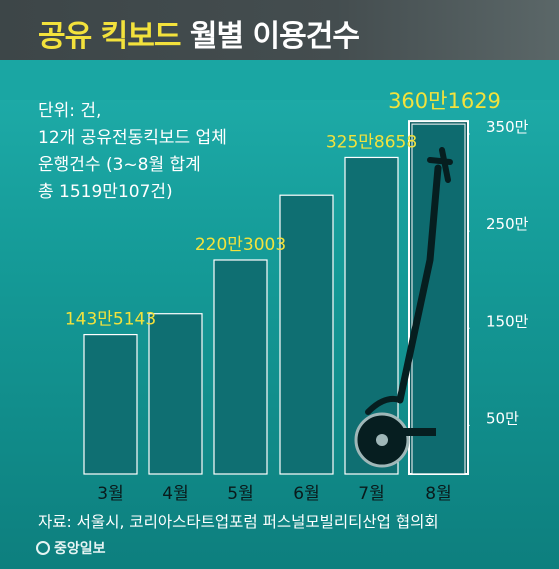 This screenshot has height=569, width=559. What do you see at coordinates (70, 111) in the screenshot?
I see `unit-note-line: 단위: 건,` at bounding box center [70, 111].